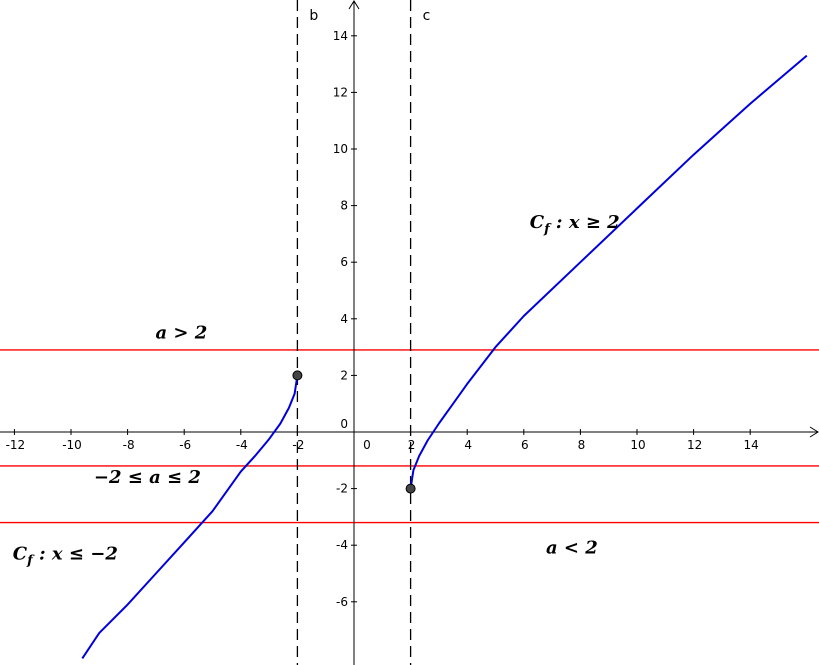 The height and width of the screenshot is (665, 819). What do you see at coordinates (412, 445) in the screenshot?
I see `x-tick-label: 2` at bounding box center [412, 445].